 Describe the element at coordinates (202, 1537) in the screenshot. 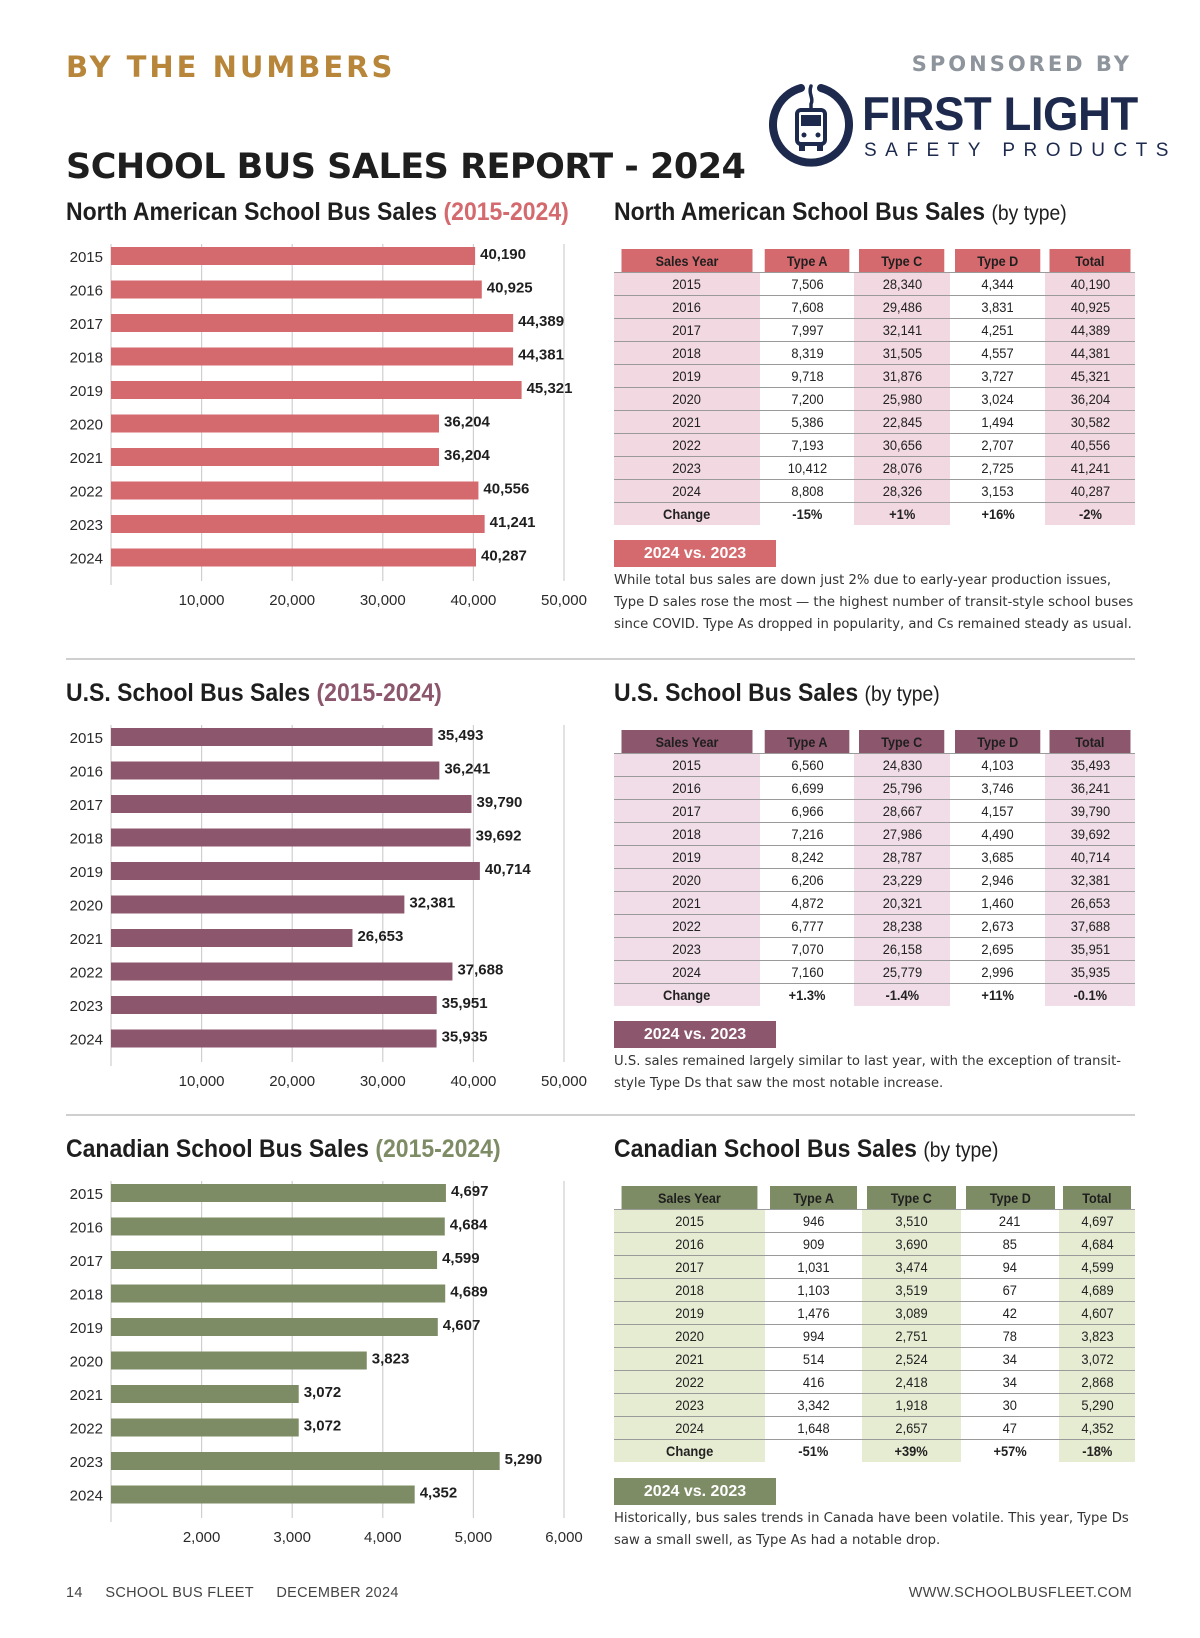

I see `x-tick-label: 2,000` at that location.